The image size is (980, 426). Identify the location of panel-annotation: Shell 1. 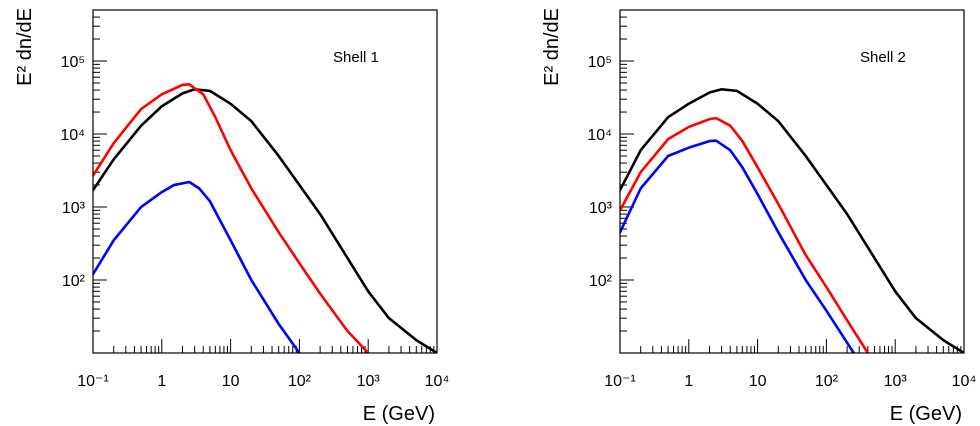
(356, 57).